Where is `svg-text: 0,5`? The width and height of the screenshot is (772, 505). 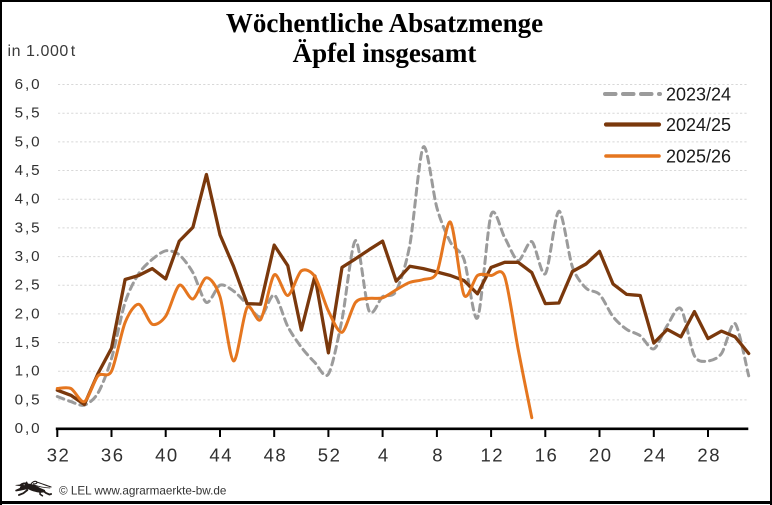 svg-text: 0,5 is located at coordinates (28, 399).